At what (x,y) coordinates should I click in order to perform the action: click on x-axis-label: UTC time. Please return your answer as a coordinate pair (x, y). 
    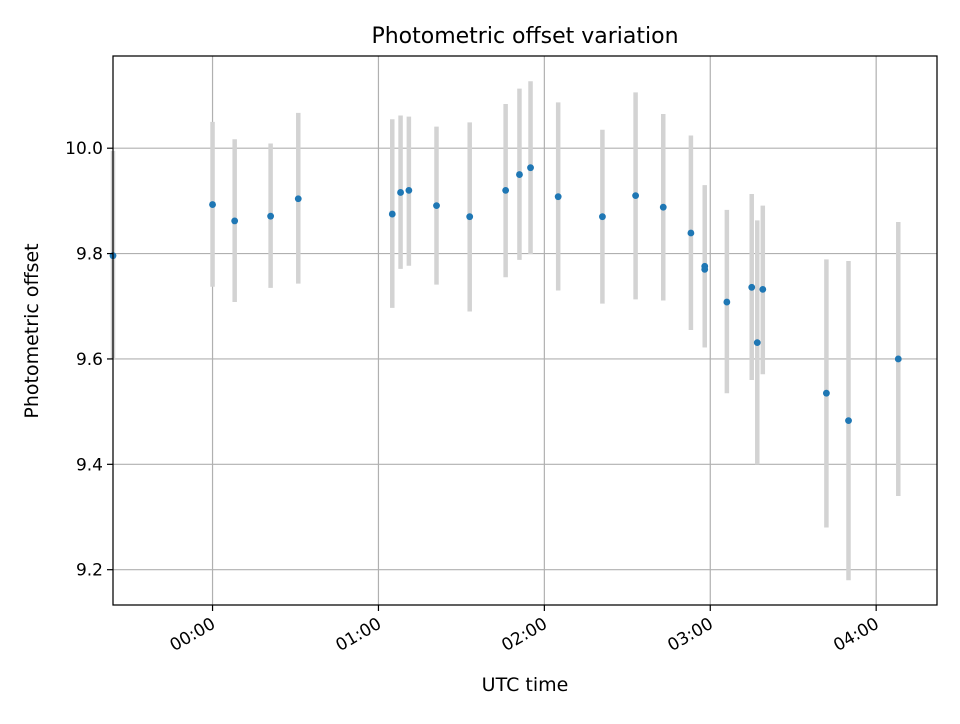
    Looking at the image, I should click on (525, 685).